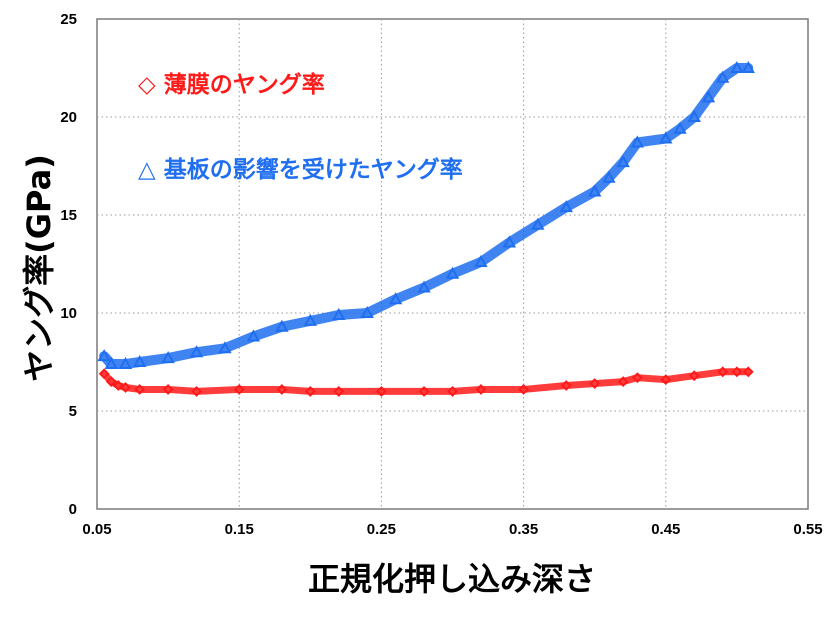 This screenshot has width=836, height=620. Describe the element at coordinates (231, 84) in the screenshot. I see `legend-entry-thin-film: ◇ 薄膜のヤング率` at that location.